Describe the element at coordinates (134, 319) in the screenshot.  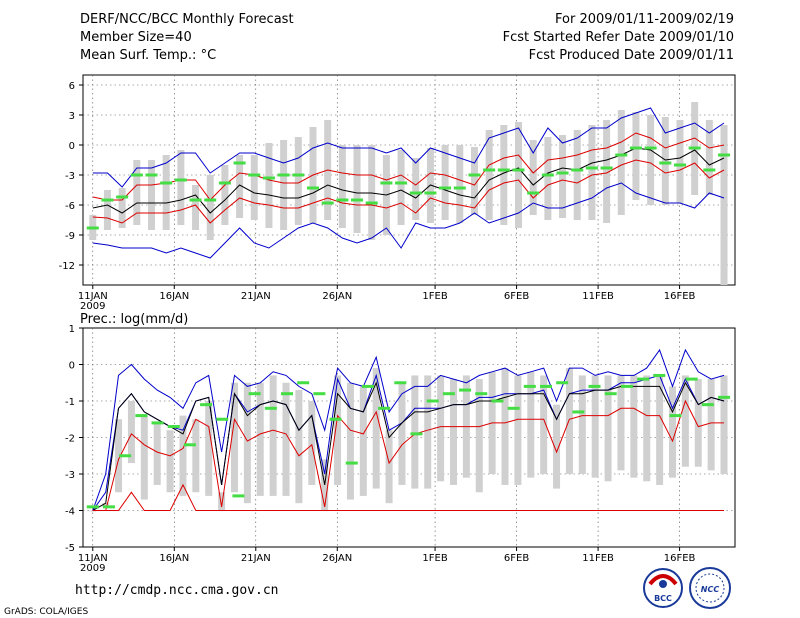
I see `precip-variable-label: Prec.: log(mm/d)` at that location.